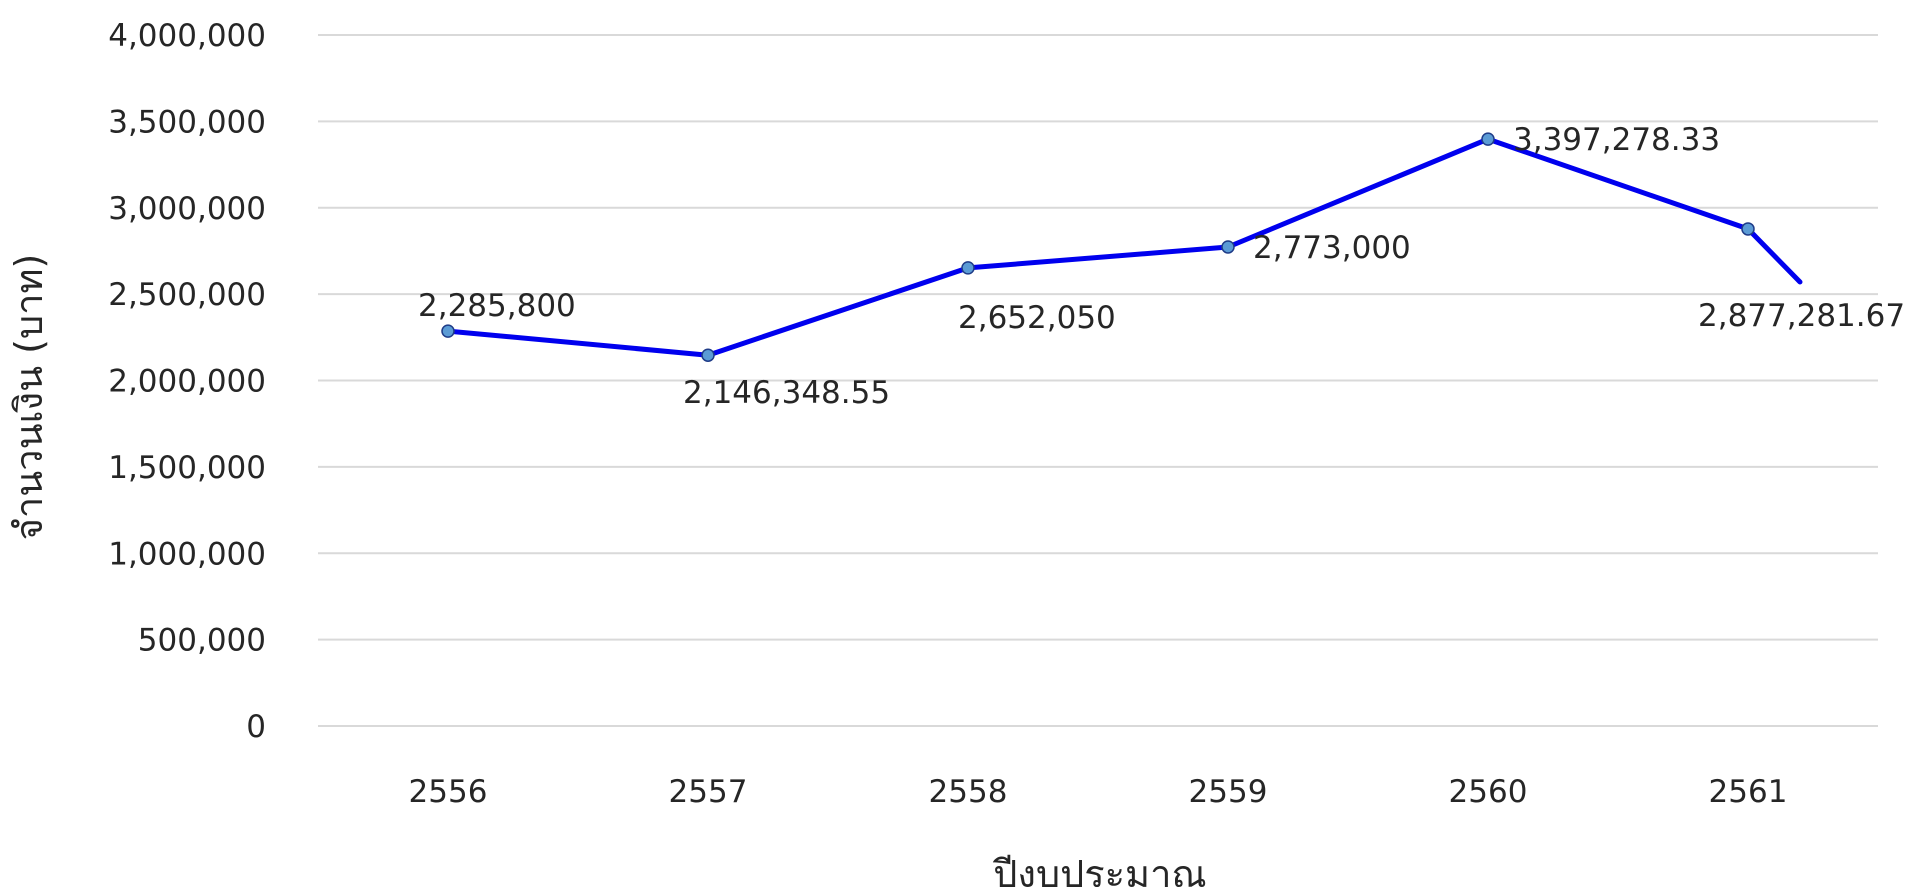 This screenshot has width=1908, height=895. Describe the element at coordinates (187, 554) in the screenshot. I see `y-tick-label: 1,000,000` at that location.